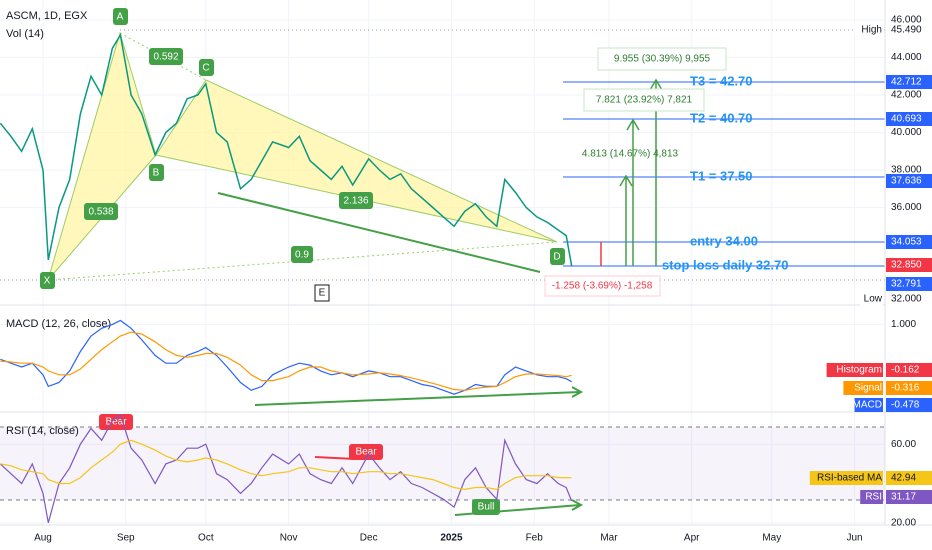 This screenshot has height=550, width=932. I want to click on tag-value: -0.162, so click(905, 370).